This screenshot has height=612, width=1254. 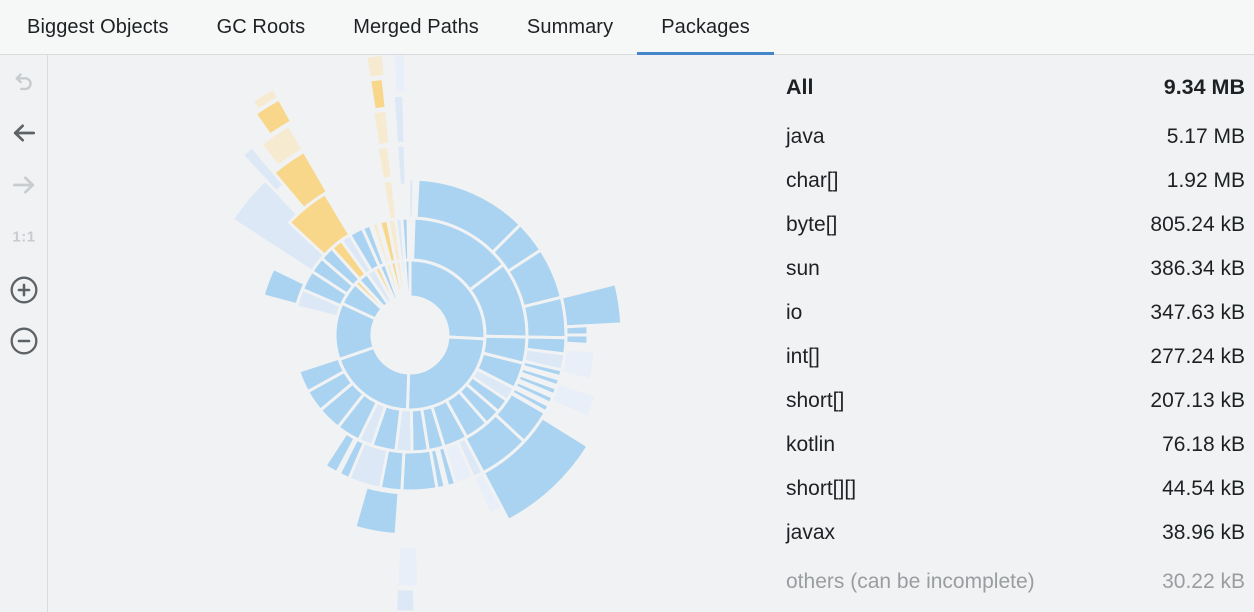 I want to click on back-button, so click(x=24, y=133).